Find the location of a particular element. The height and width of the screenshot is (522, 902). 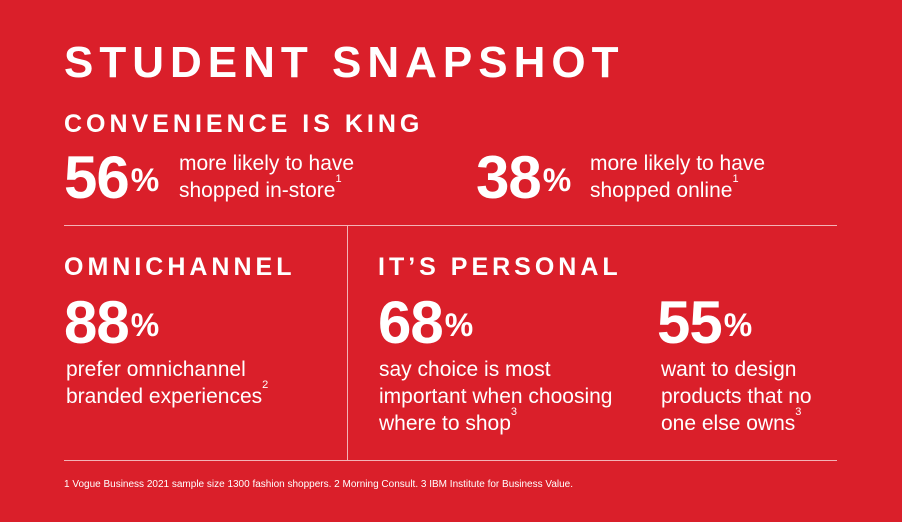

section-heading-omnichannel: OMNICHANNEL is located at coordinates (180, 267).